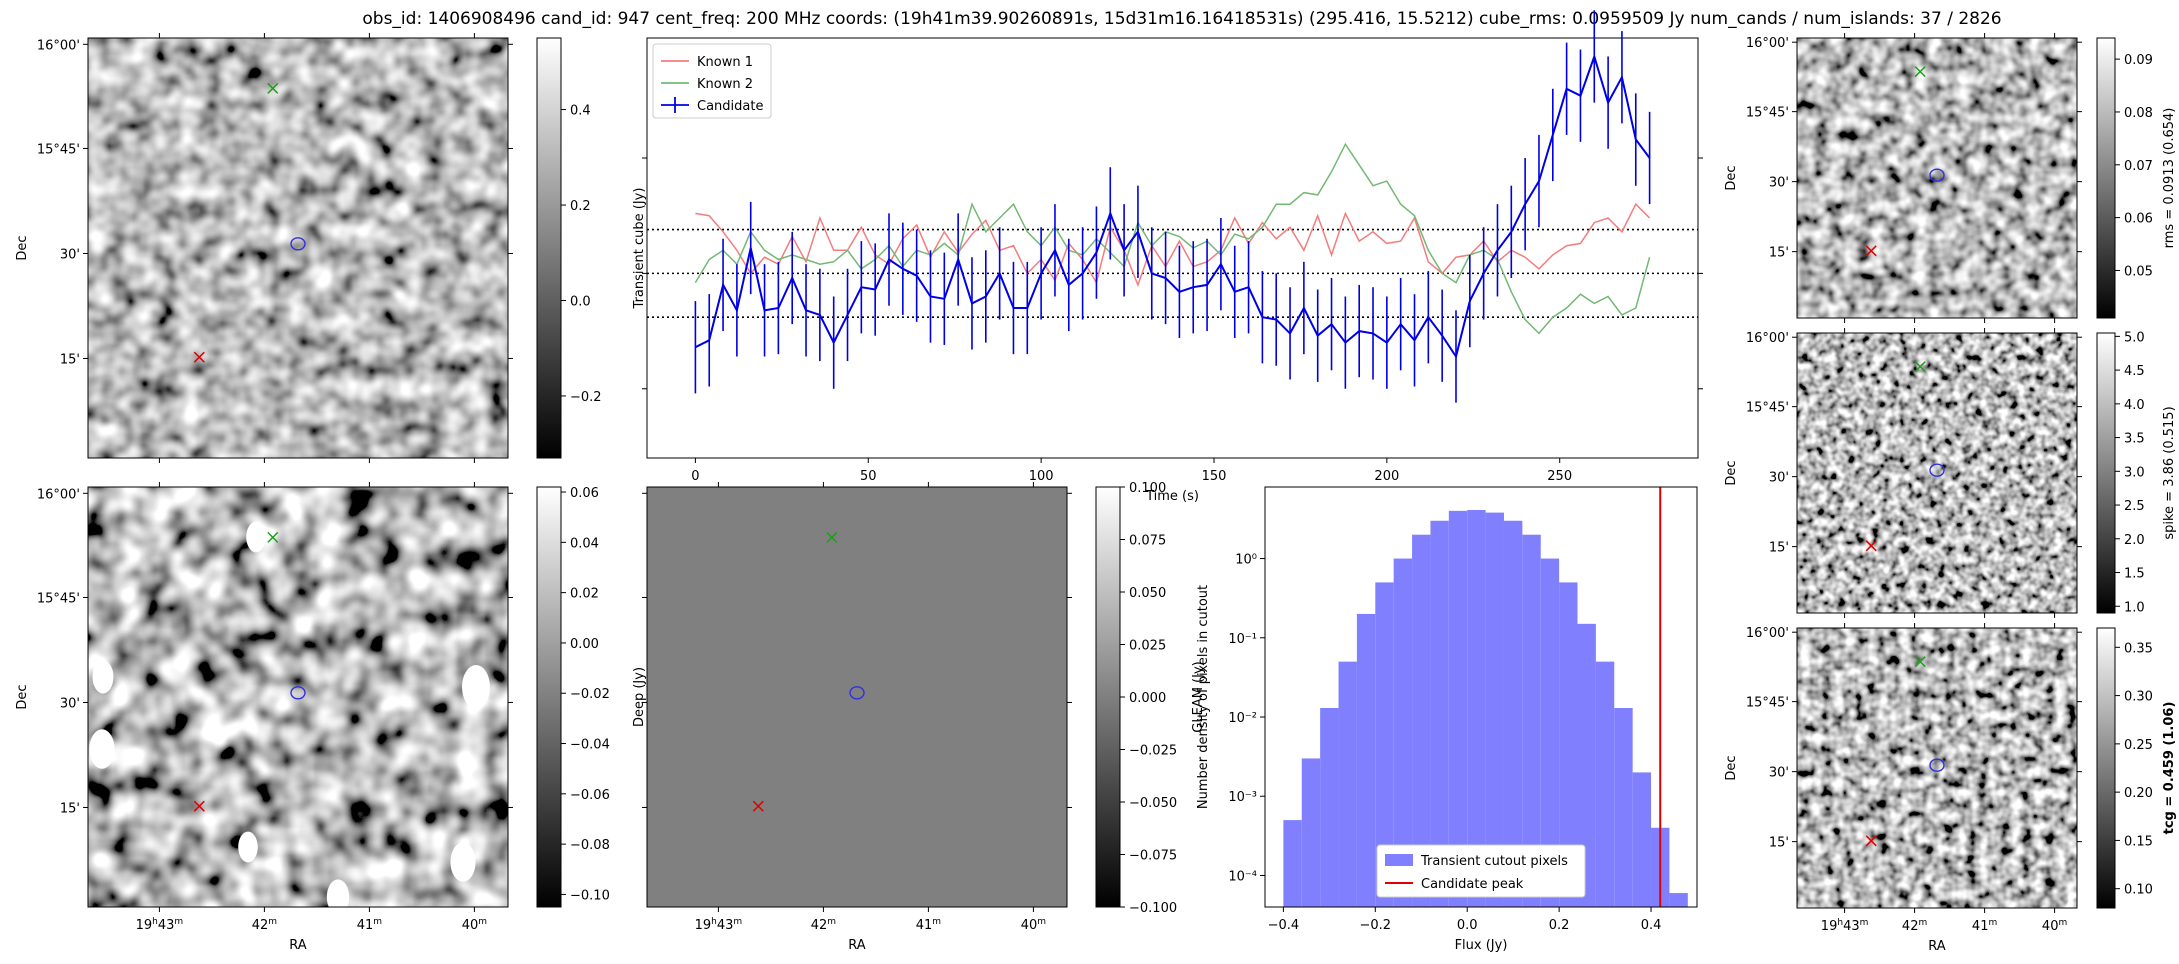 The height and width of the screenshot is (964, 2179). What do you see at coordinates (2138, 60) in the screenshot?
I see `colorbar-tick-label: 0.09` at bounding box center [2138, 60].